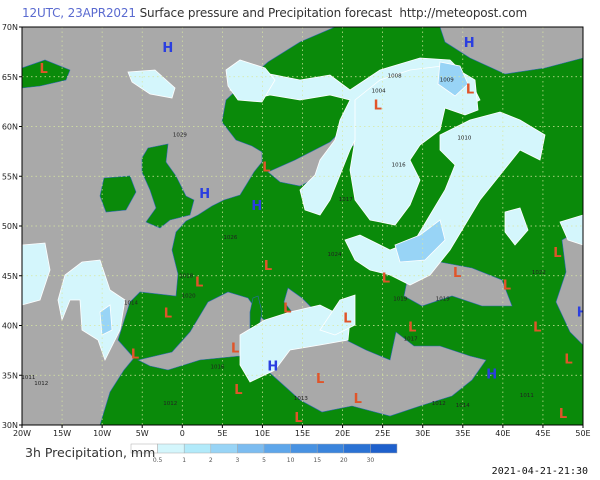 This screenshot has width=600, height=480. What do you see at coordinates (90, 452) in the screenshot?
I see `colorbar-label: 3h Precipitation, mm` at bounding box center [90, 452].